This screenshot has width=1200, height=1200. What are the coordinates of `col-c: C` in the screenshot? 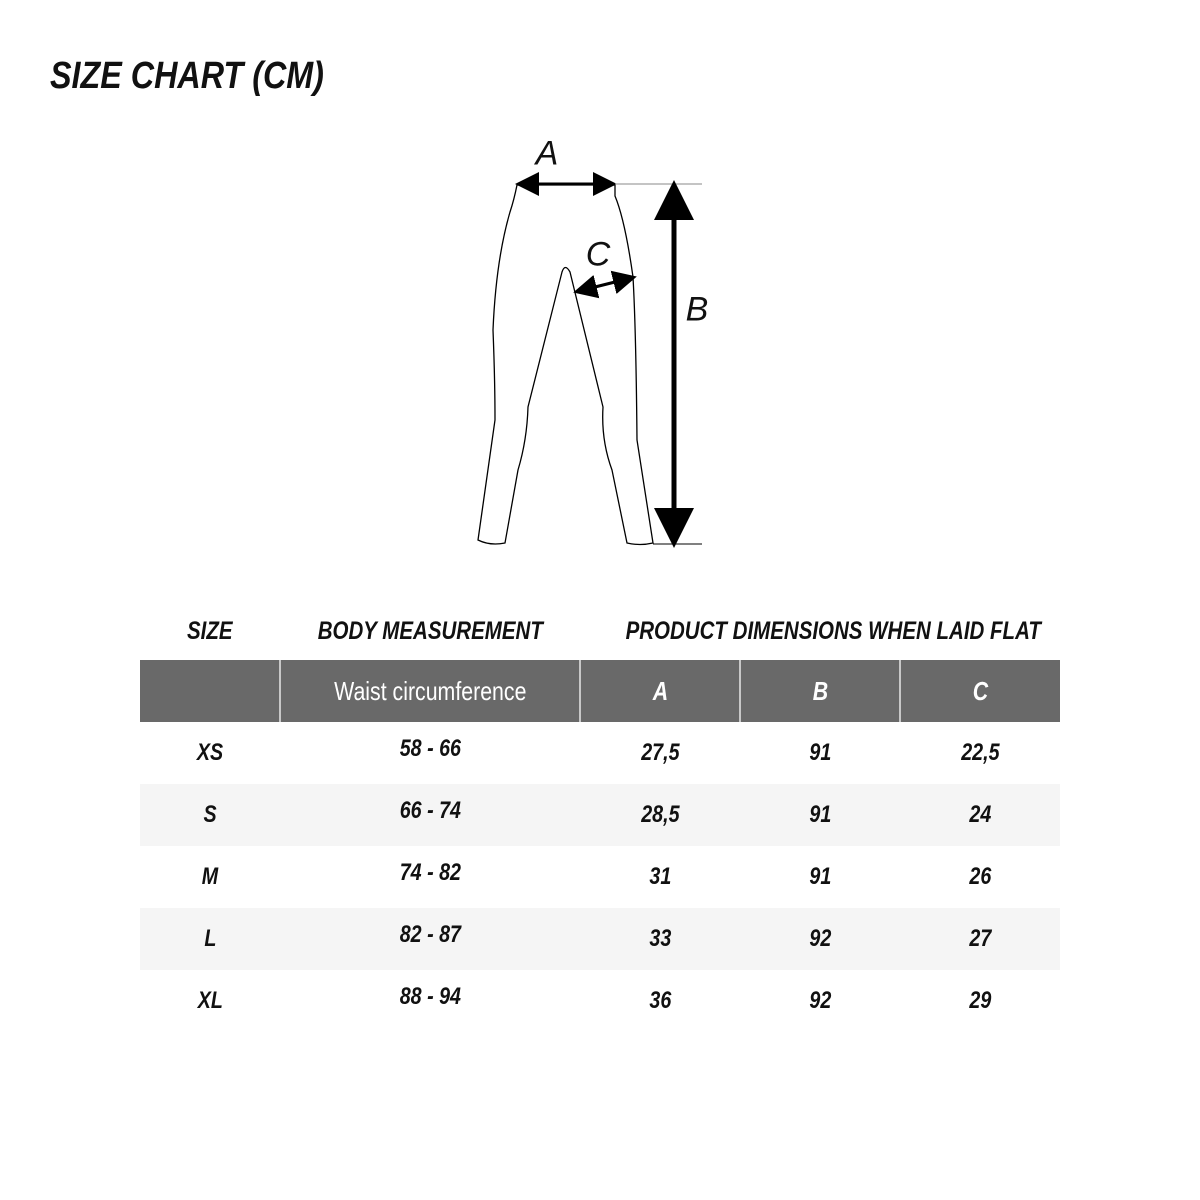 It's located at (979, 691).